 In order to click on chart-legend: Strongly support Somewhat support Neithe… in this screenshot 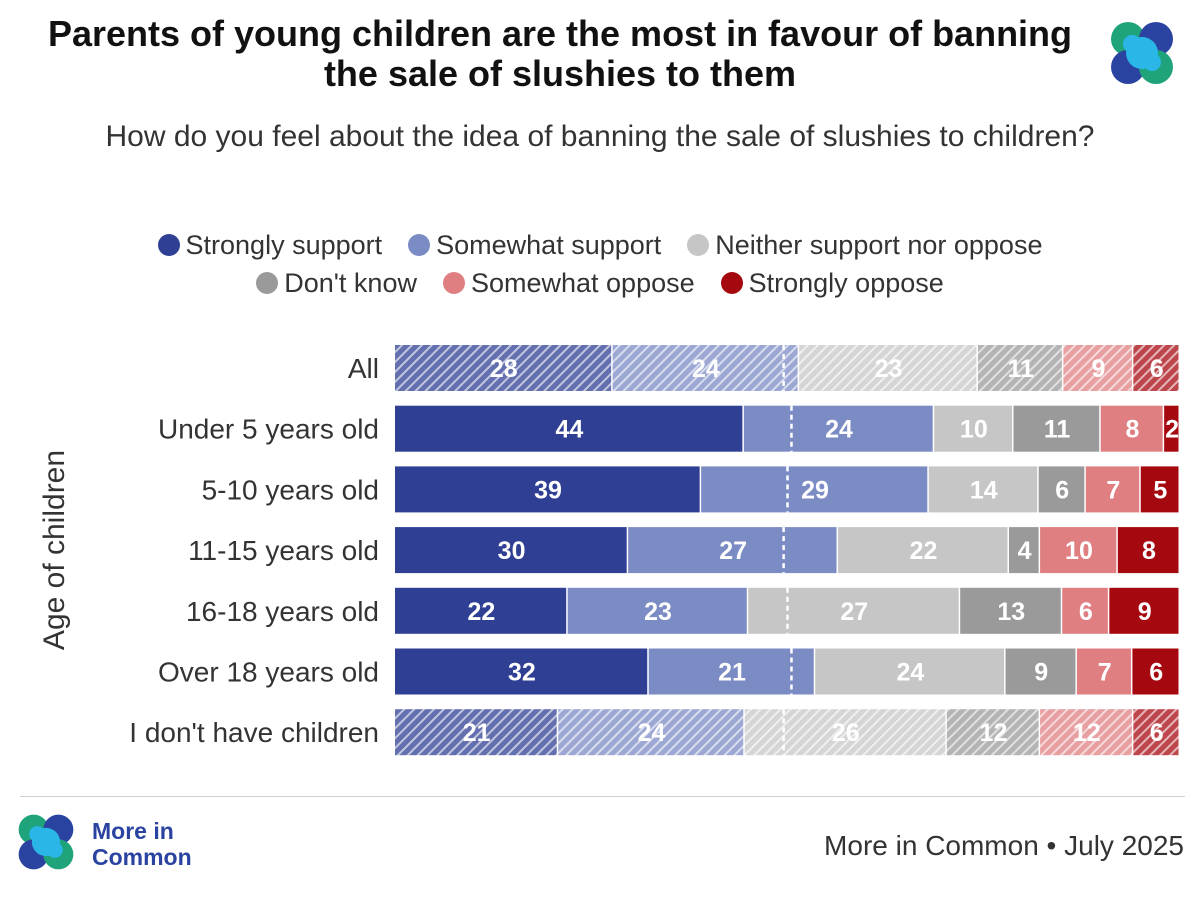, I will do `click(600, 264)`.